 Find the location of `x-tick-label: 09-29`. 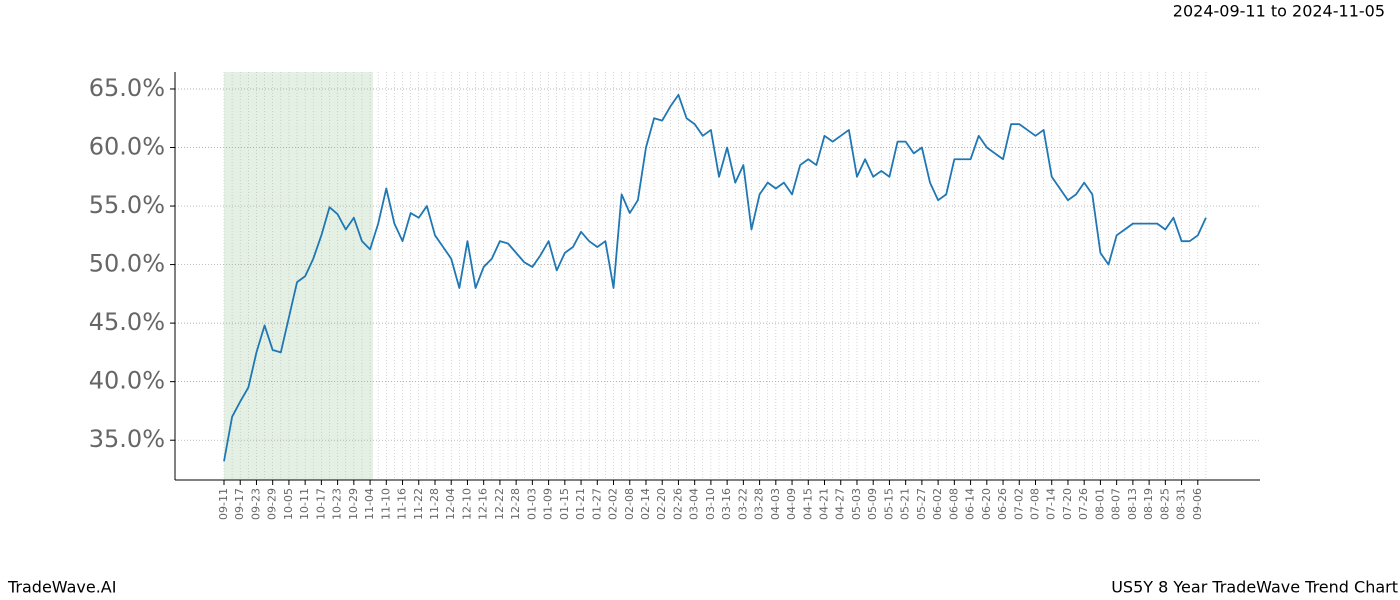

x-tick-label: 09-29 is located at coordinates (272, 504).